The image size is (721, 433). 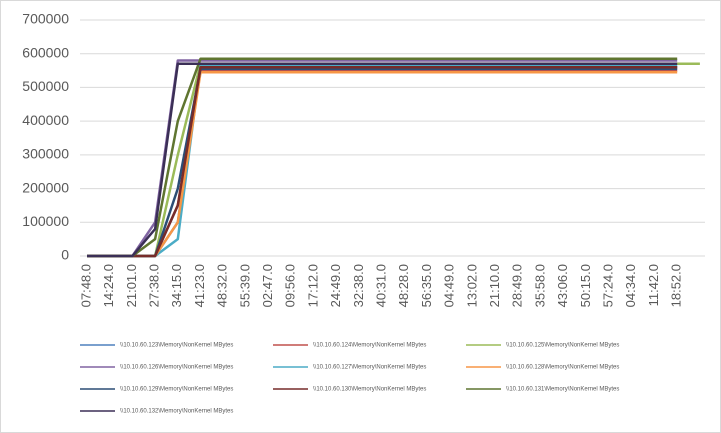 I want to click on x-tick-label: 04:49.0, so click(x=449, y=285).